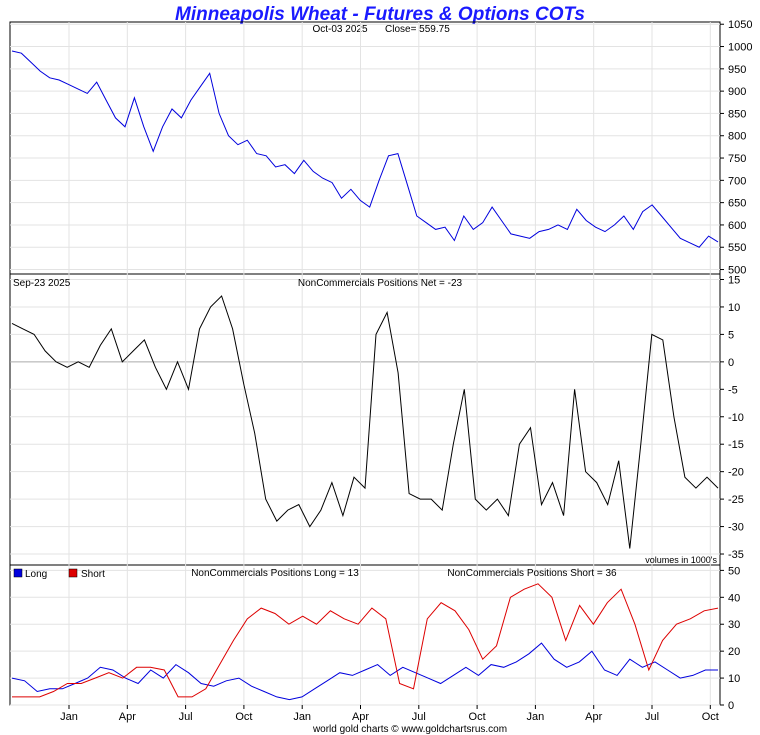 Image resolution: width=760 pixels, height=735 pixels. I want to click on net-axis-ticks: -35 -30 -25 -20 -15 -10 -5 0 5 10 15, so click(732, 417).